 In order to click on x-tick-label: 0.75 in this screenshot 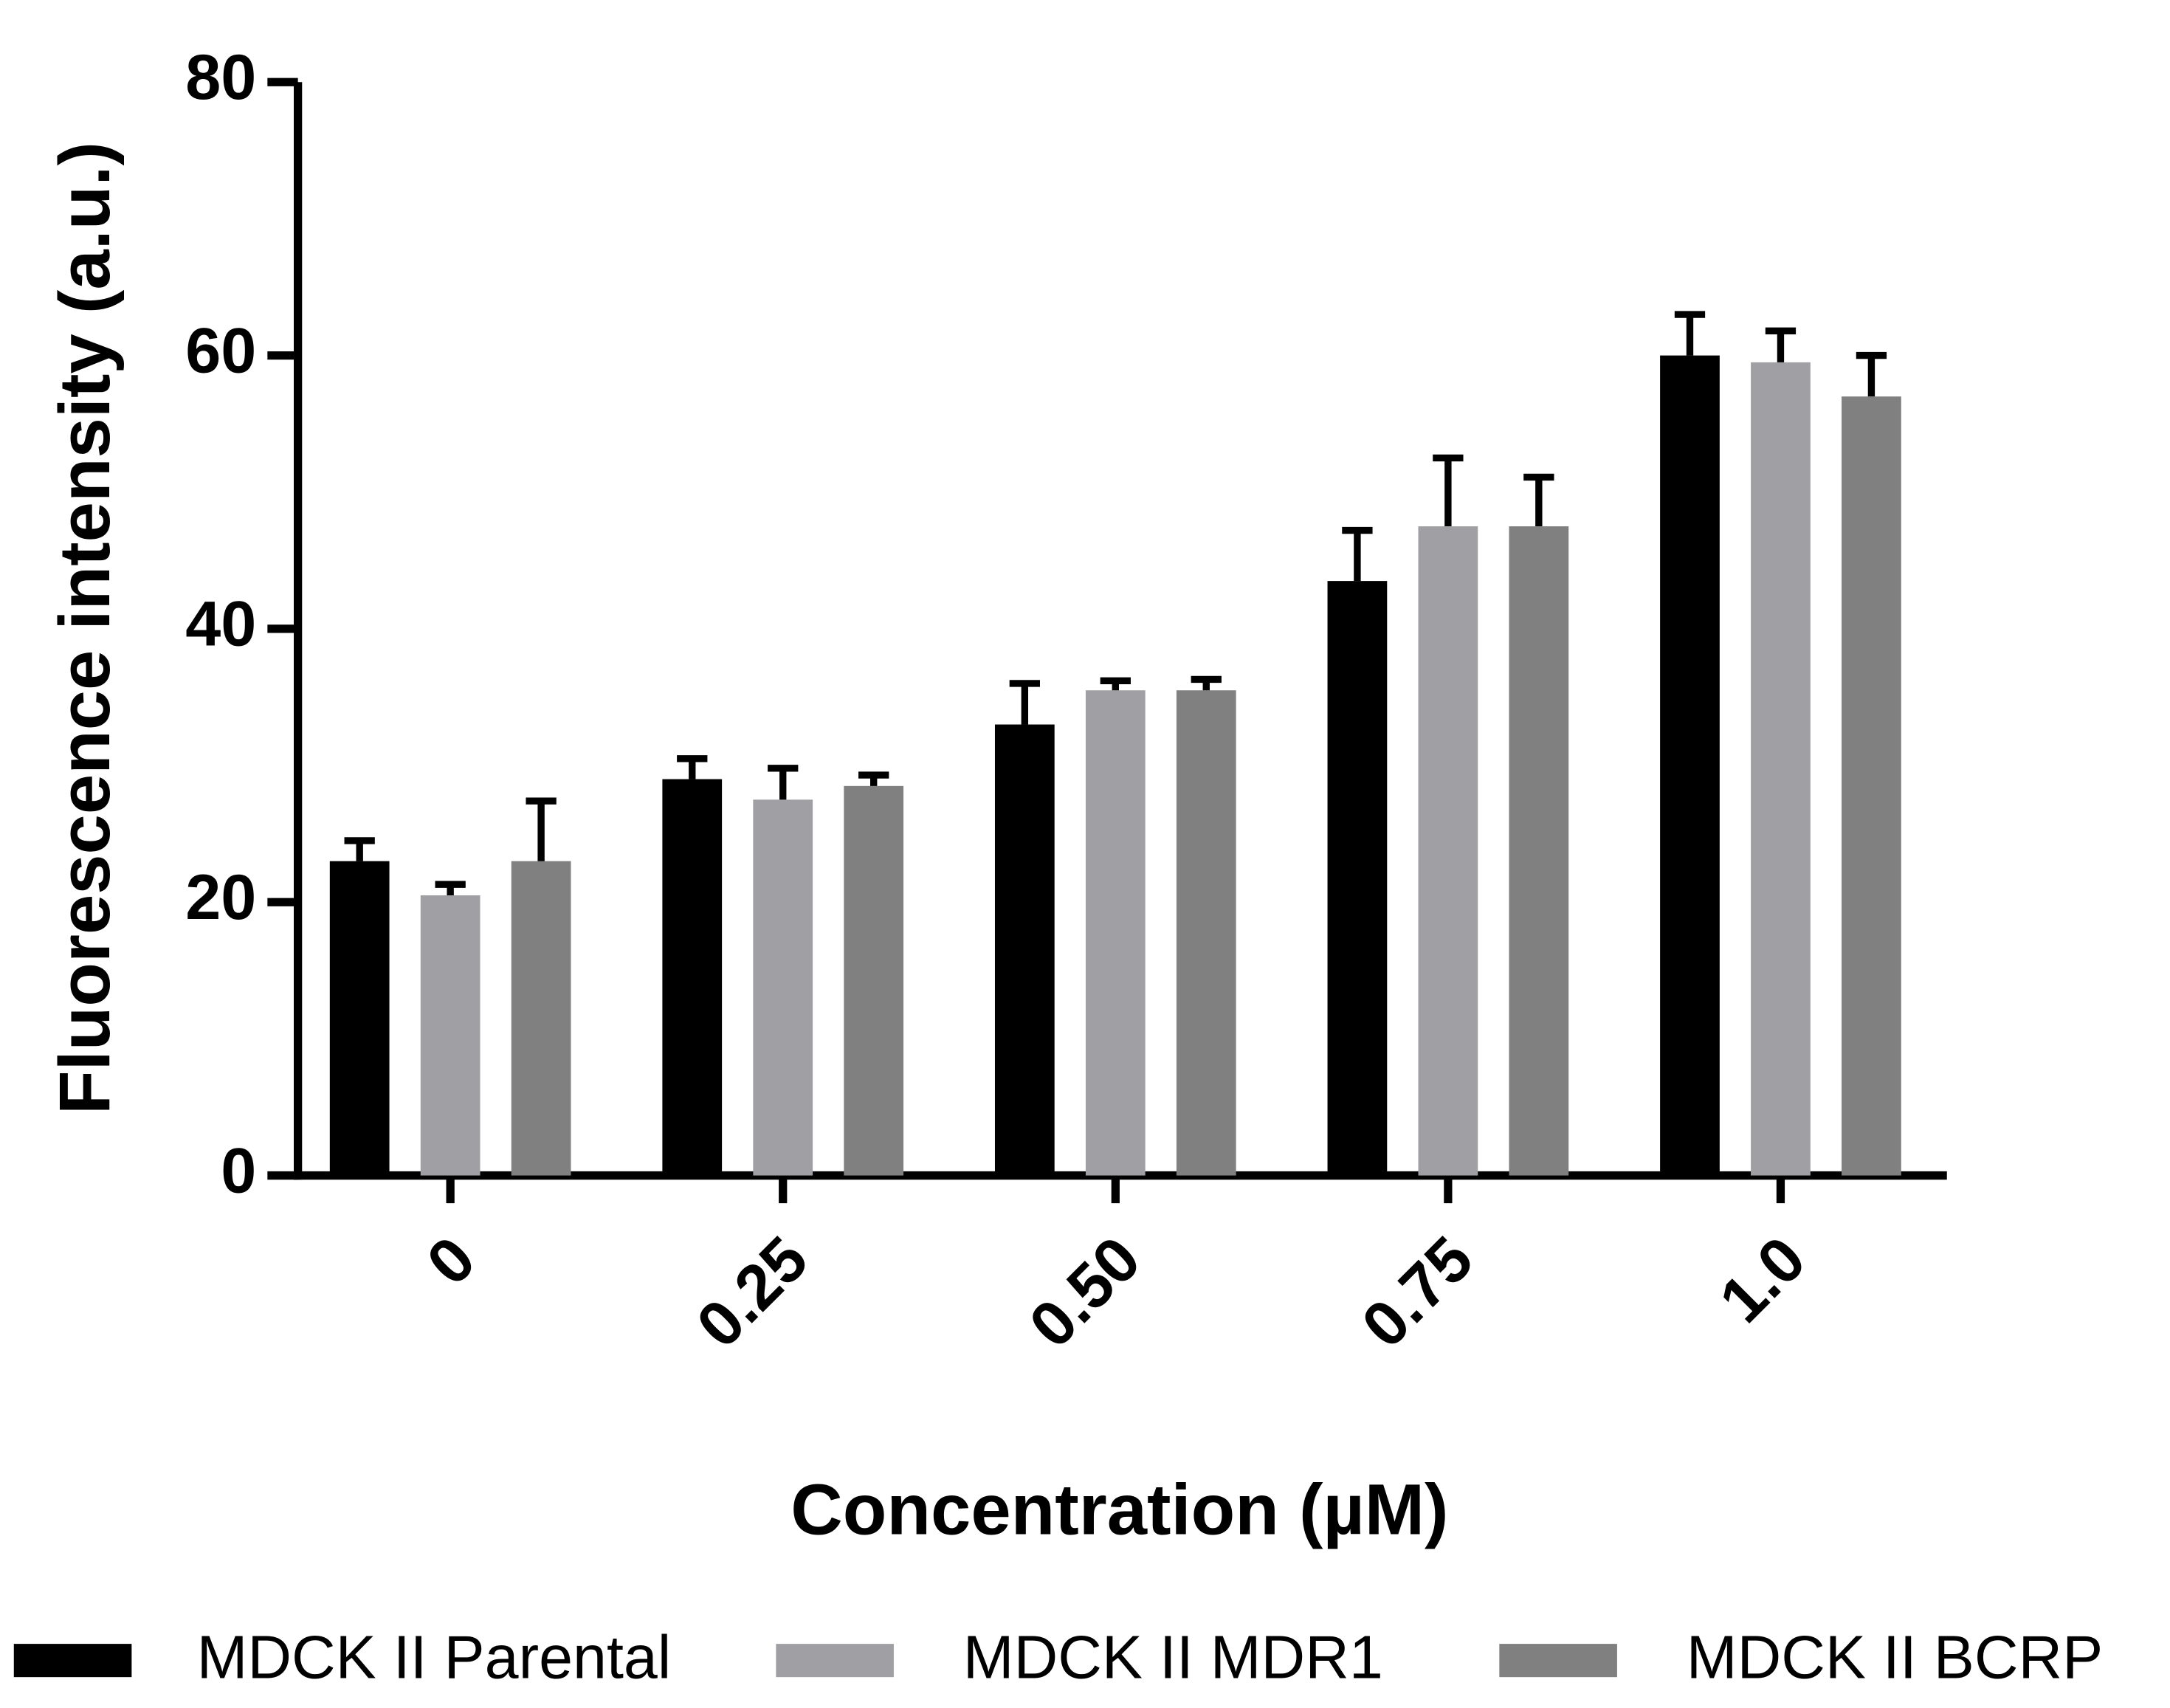, I will do `click(1417, 1292)`.